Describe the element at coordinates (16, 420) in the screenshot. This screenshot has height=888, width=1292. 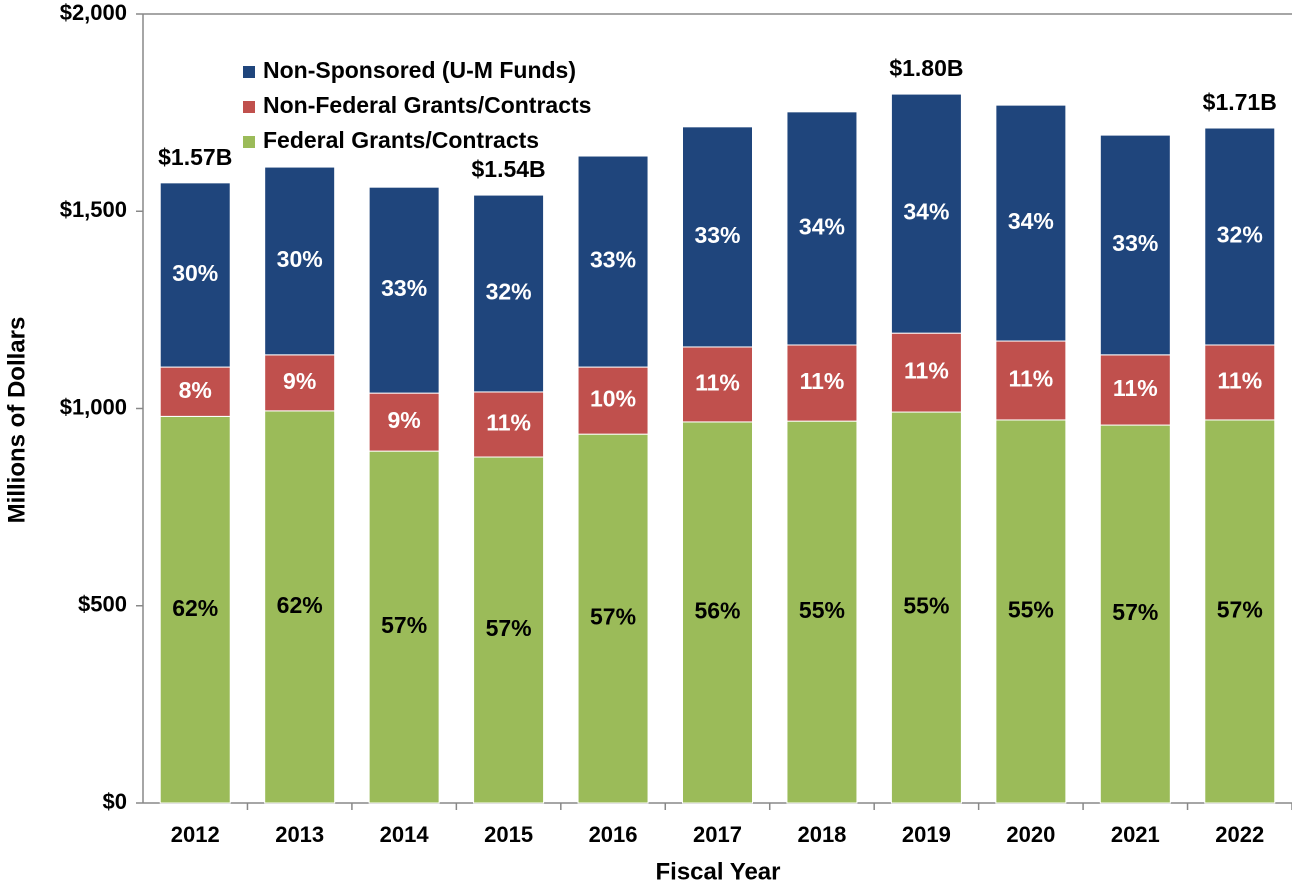
I see `y-axis-title: Millions of Dollars` at that location.